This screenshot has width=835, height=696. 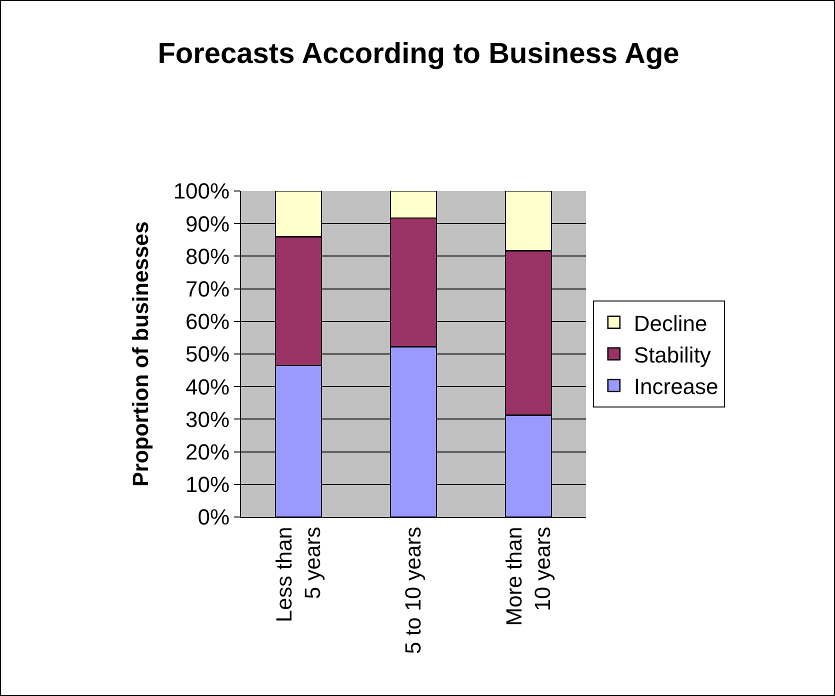 I want to click on legend-label: Decline, so click(x=671, y=323).